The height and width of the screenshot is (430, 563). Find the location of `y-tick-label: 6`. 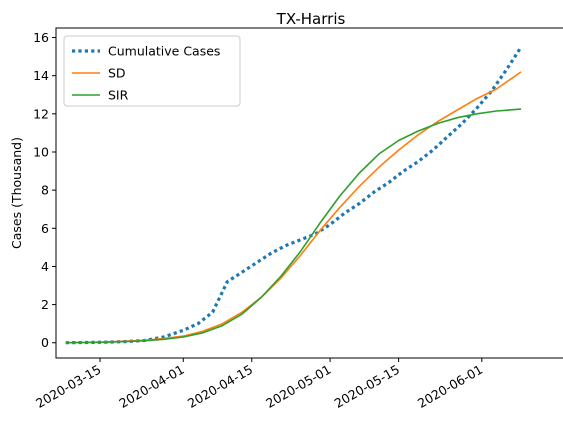

y-tick-label: 6 is located at coordinates (45, 228).